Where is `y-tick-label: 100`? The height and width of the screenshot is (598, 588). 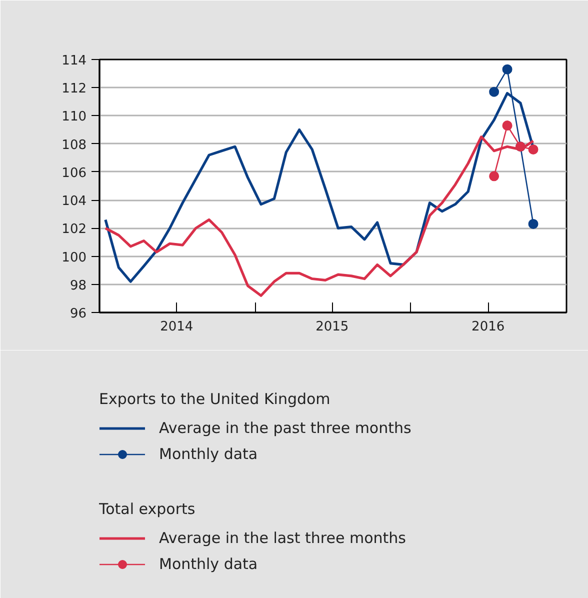
y-tick-label: 100 is located at coordinates (74, 258).